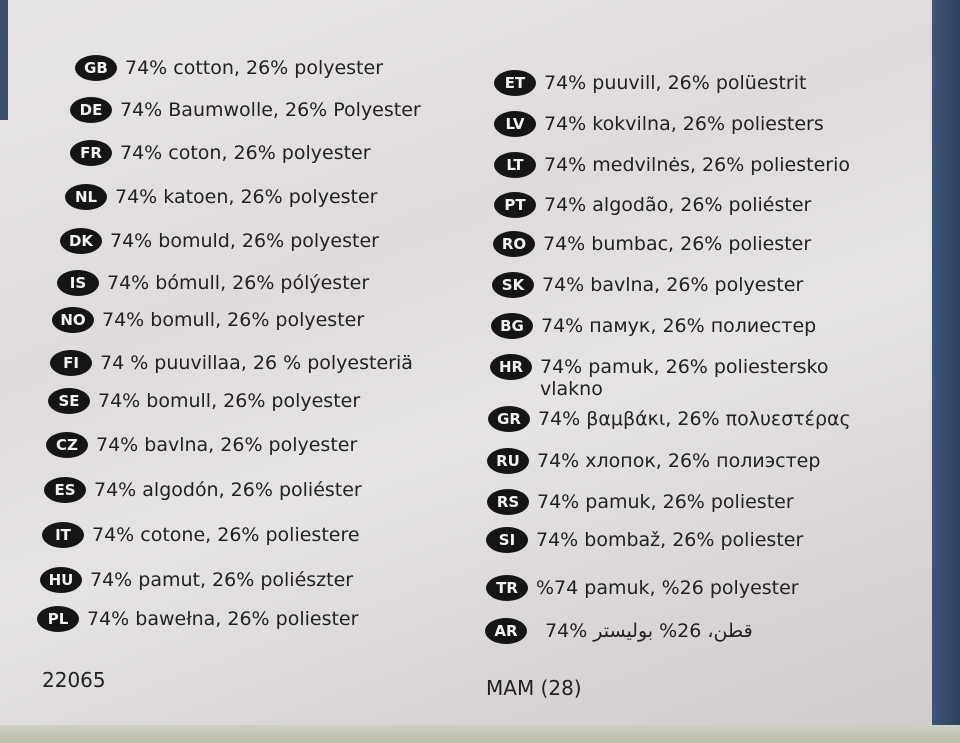 The height and width of the screenshot is (743, 960). What do you see at coordinates (65, 490) in the screenshot?
I see `country-code-badge: ES` at bounding box center [65, 490].